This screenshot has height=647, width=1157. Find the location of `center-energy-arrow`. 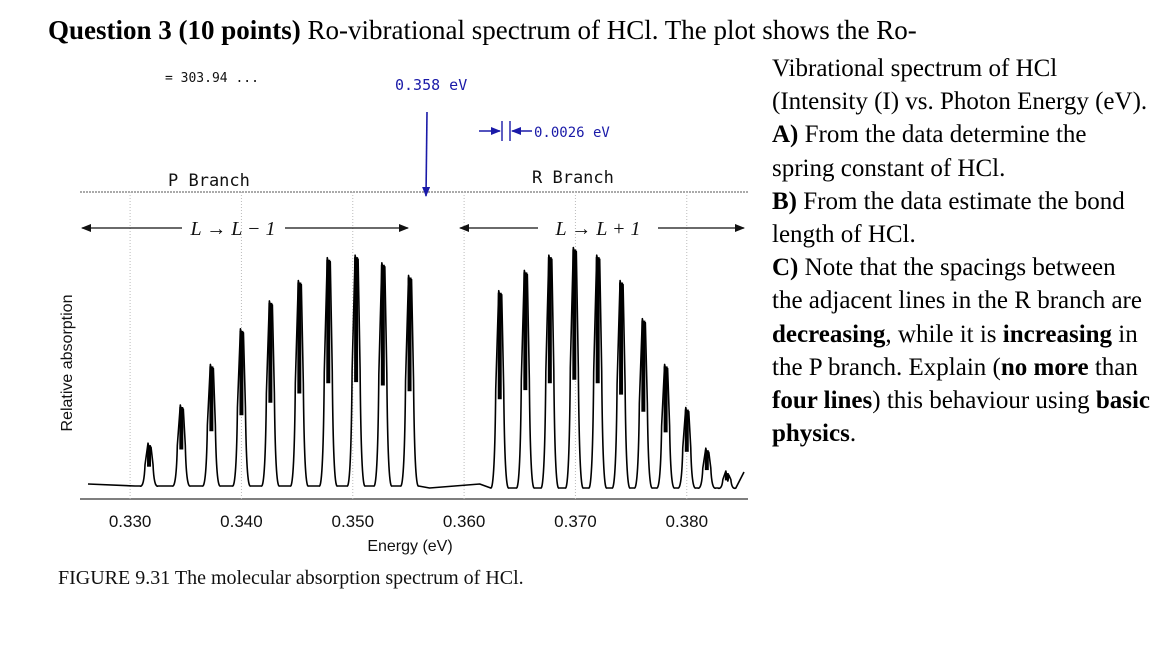

center-energy-arrow is located at coordinates (426, 154).